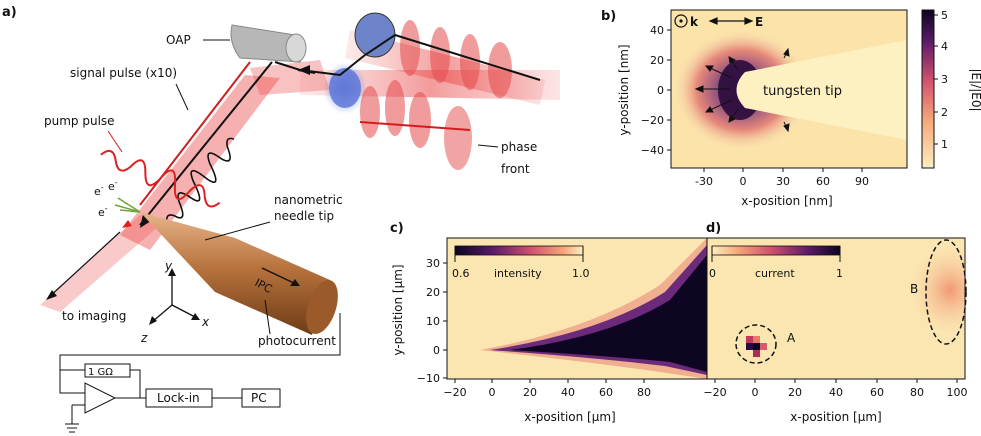 The height and width of the screenshot is (436, 981). What do you see at coordinates (568, 392) in the screenshot?
I see `c-xtick: 40` at bounding box center [568, 392].